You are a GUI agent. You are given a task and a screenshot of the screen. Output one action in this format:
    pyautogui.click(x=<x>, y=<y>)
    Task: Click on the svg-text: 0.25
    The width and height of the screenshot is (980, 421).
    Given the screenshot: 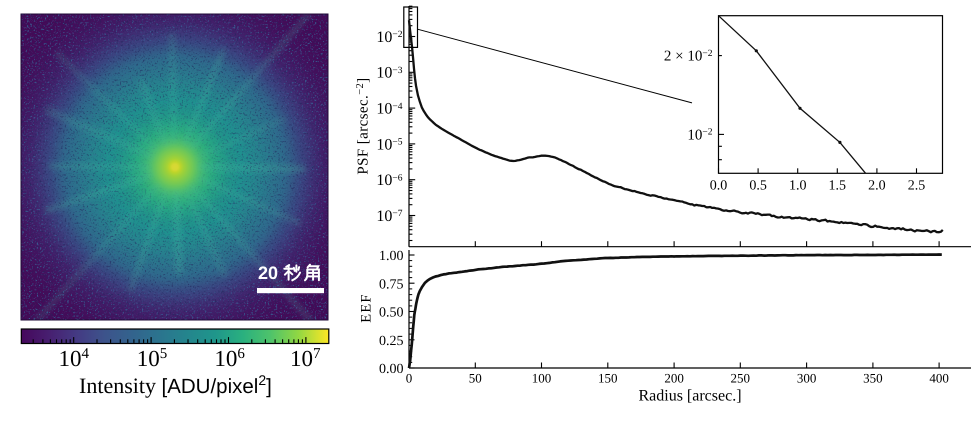 What is the action you would take?
    pyautogui.click(x=391, y=341)
    